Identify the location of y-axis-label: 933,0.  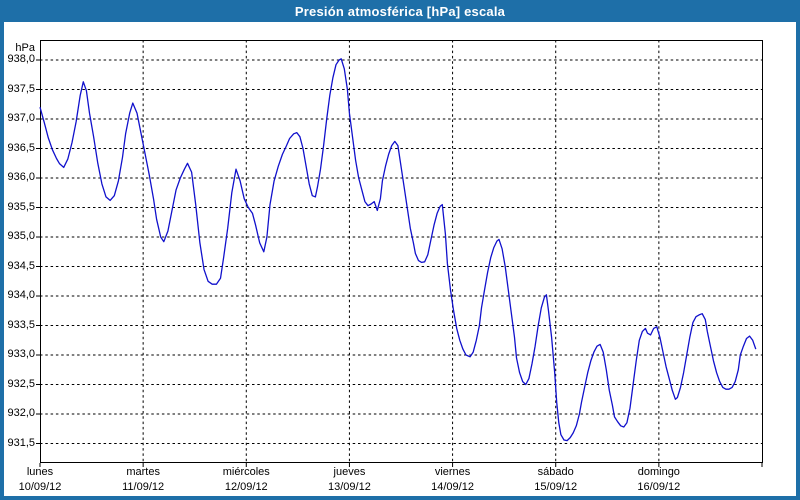
(21, 354).